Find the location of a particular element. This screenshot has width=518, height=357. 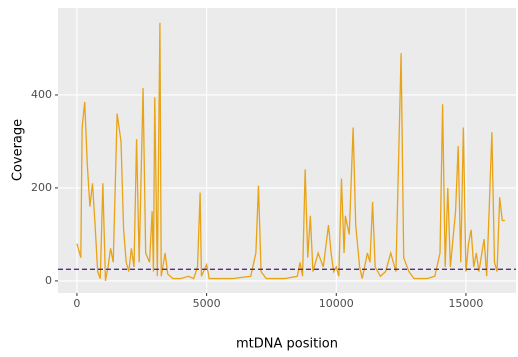

y-tick-label: 200 is located at coordinates (41, 187).